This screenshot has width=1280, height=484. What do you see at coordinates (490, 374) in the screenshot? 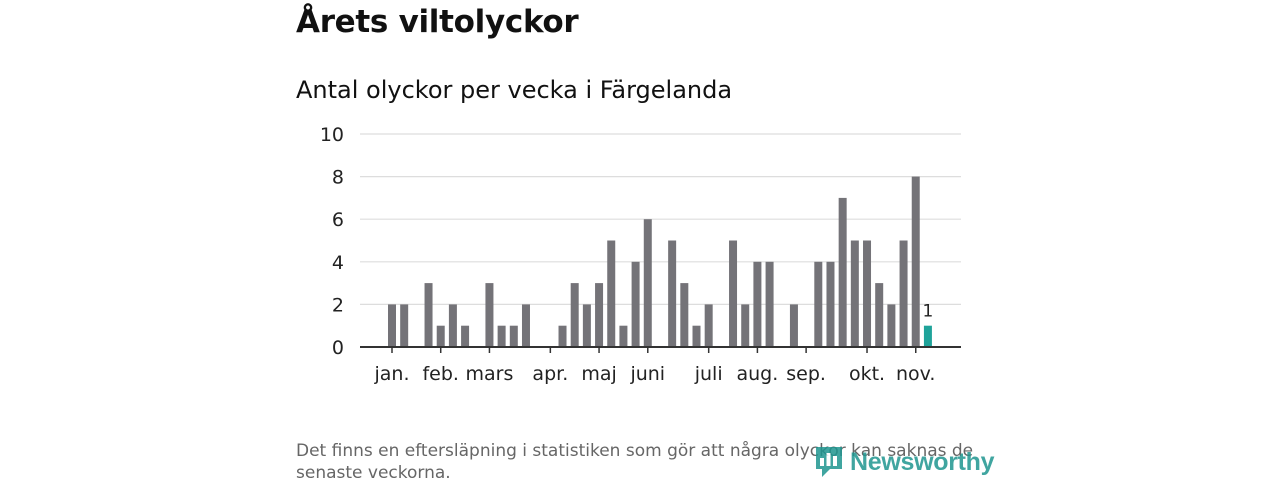
I see `x-tick-label: mars` at bounding box center [490, 374].